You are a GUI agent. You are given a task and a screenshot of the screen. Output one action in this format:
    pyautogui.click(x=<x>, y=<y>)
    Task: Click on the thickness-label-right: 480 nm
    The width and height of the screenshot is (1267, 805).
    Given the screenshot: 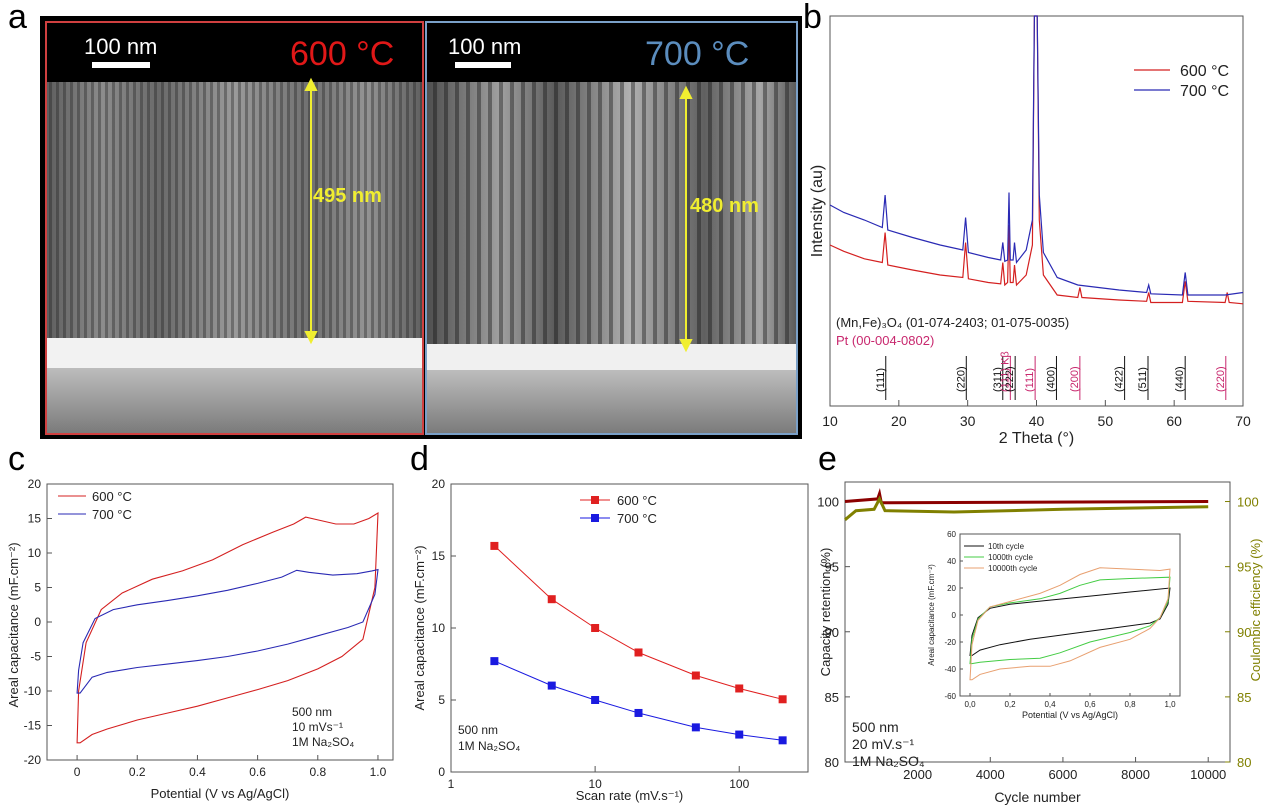 What is the action you would take?
    pyautogui.click(x=724, y=206)
    